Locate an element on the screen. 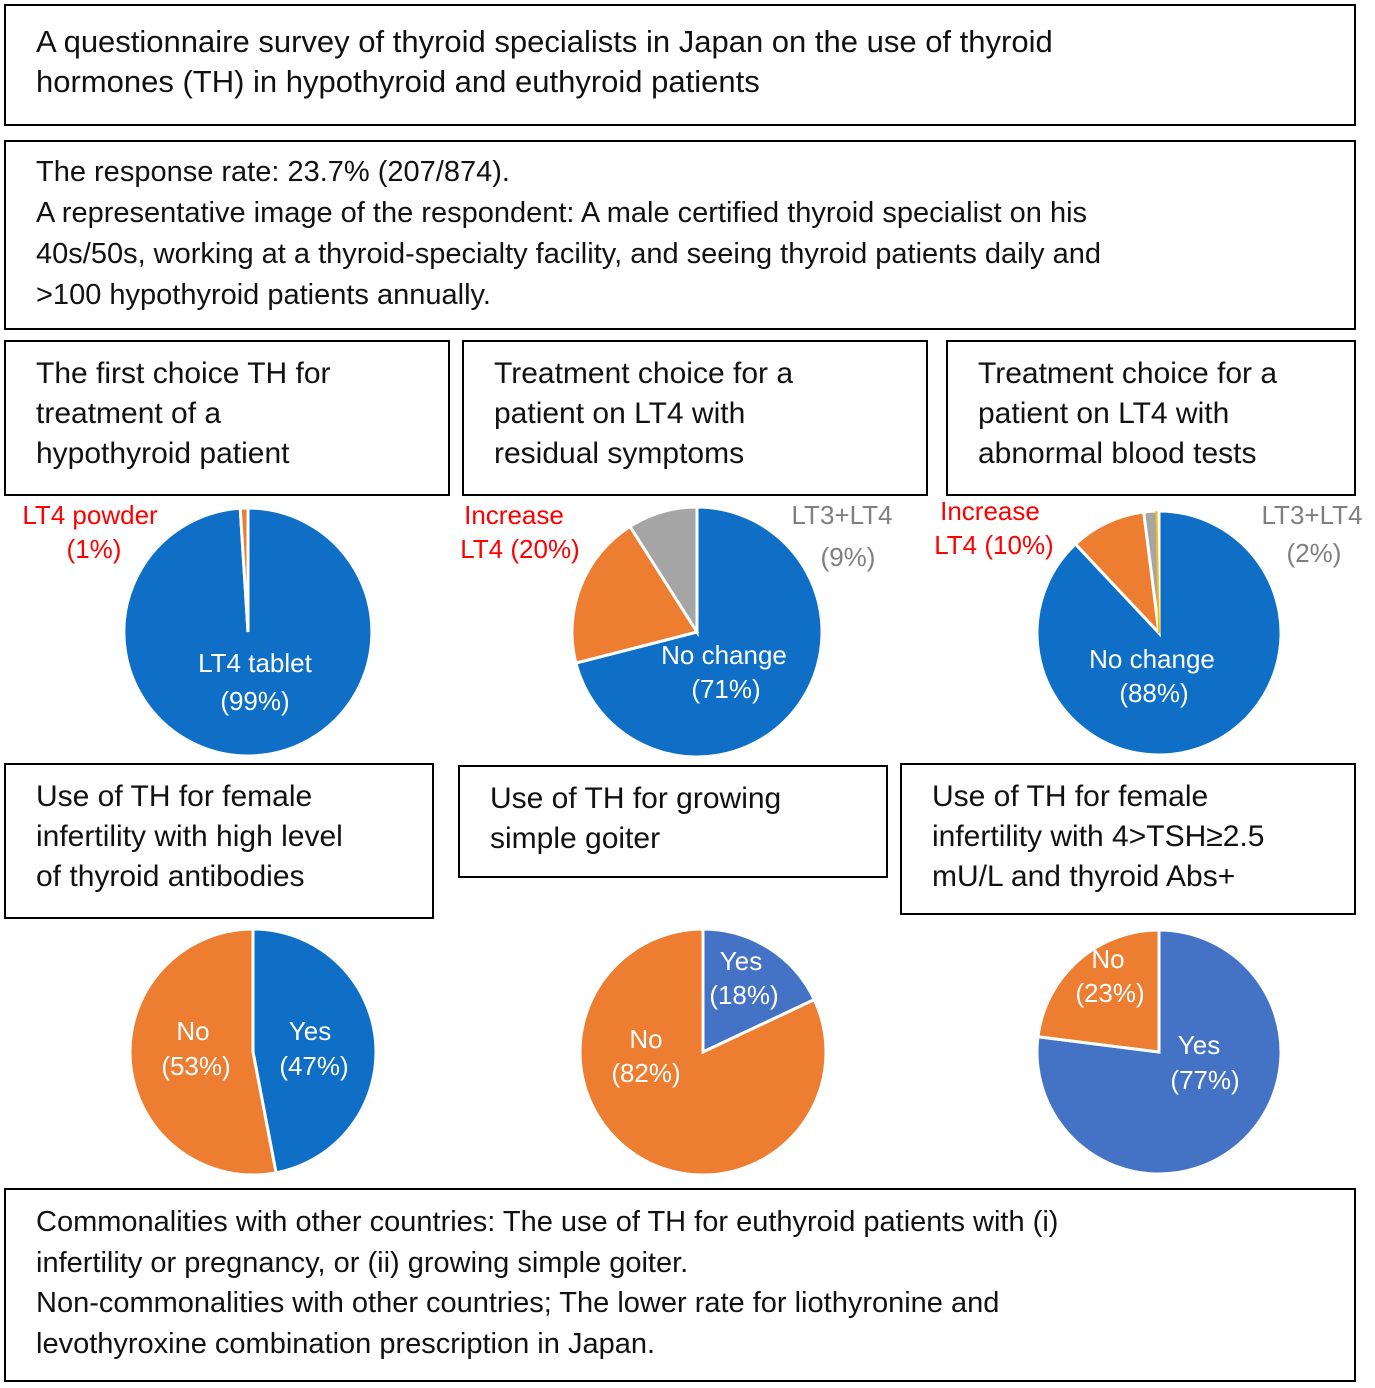 The height and width of the screenshot is (1388, 1375). pie-3-label-3: LT3+LT4 is located at coordinates (1312, 515).